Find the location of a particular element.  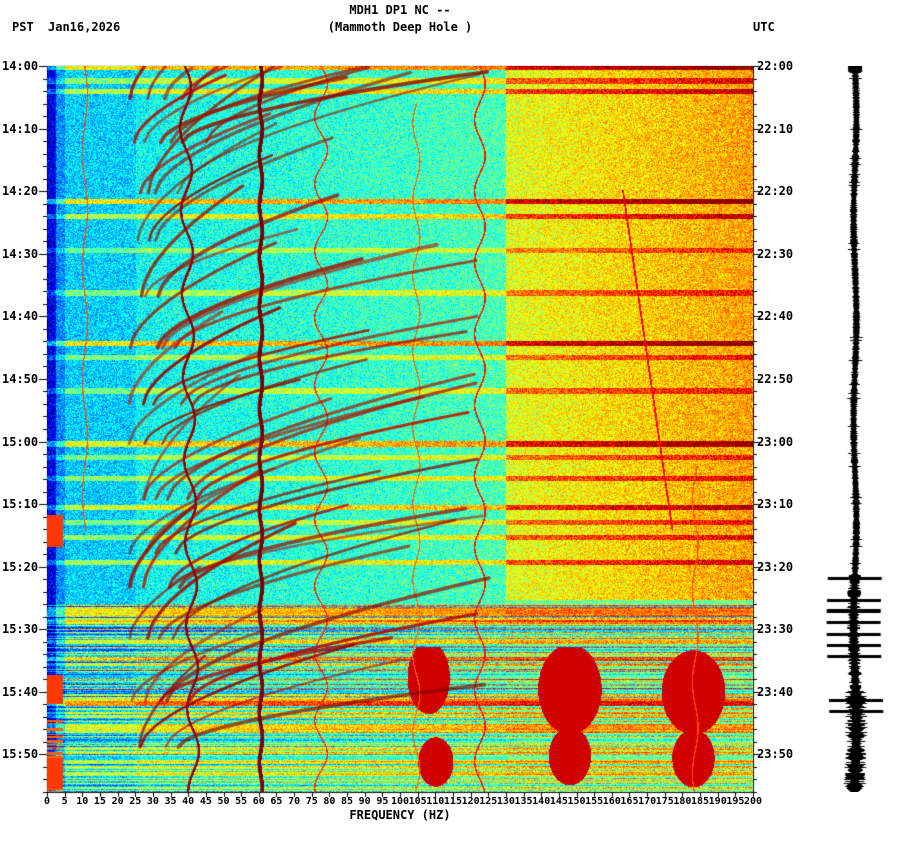

station-title: MDH1 DP1 NC -- is located at coordinates (400, 10).